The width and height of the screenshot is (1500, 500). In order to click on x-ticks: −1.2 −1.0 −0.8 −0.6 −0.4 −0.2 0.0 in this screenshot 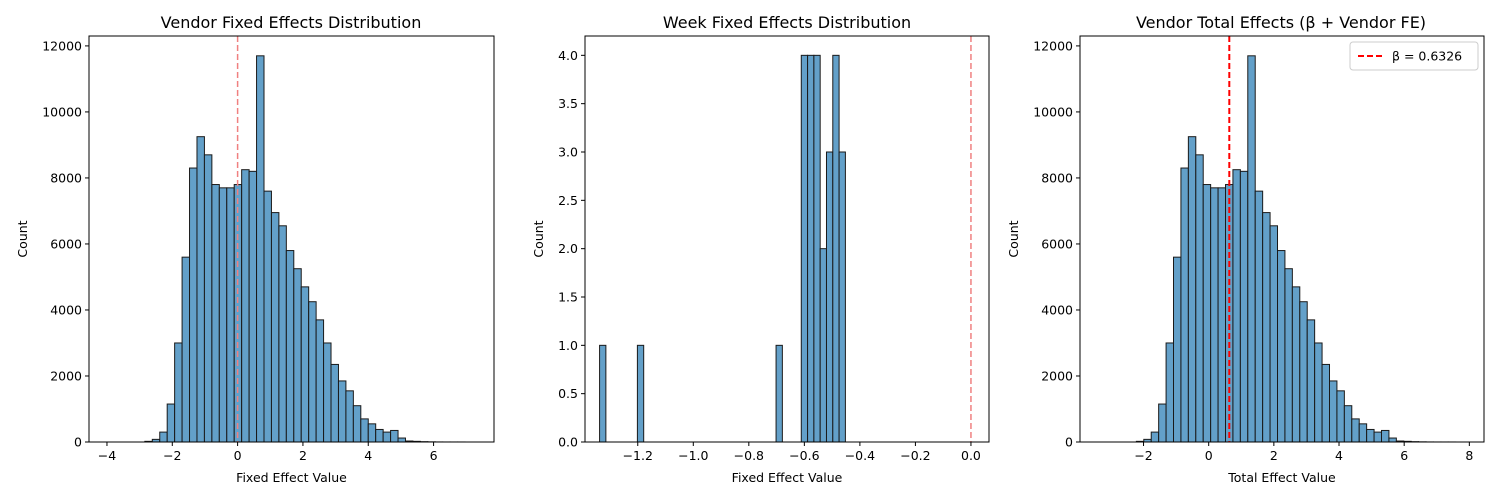, I will do `click(802, 452)`.